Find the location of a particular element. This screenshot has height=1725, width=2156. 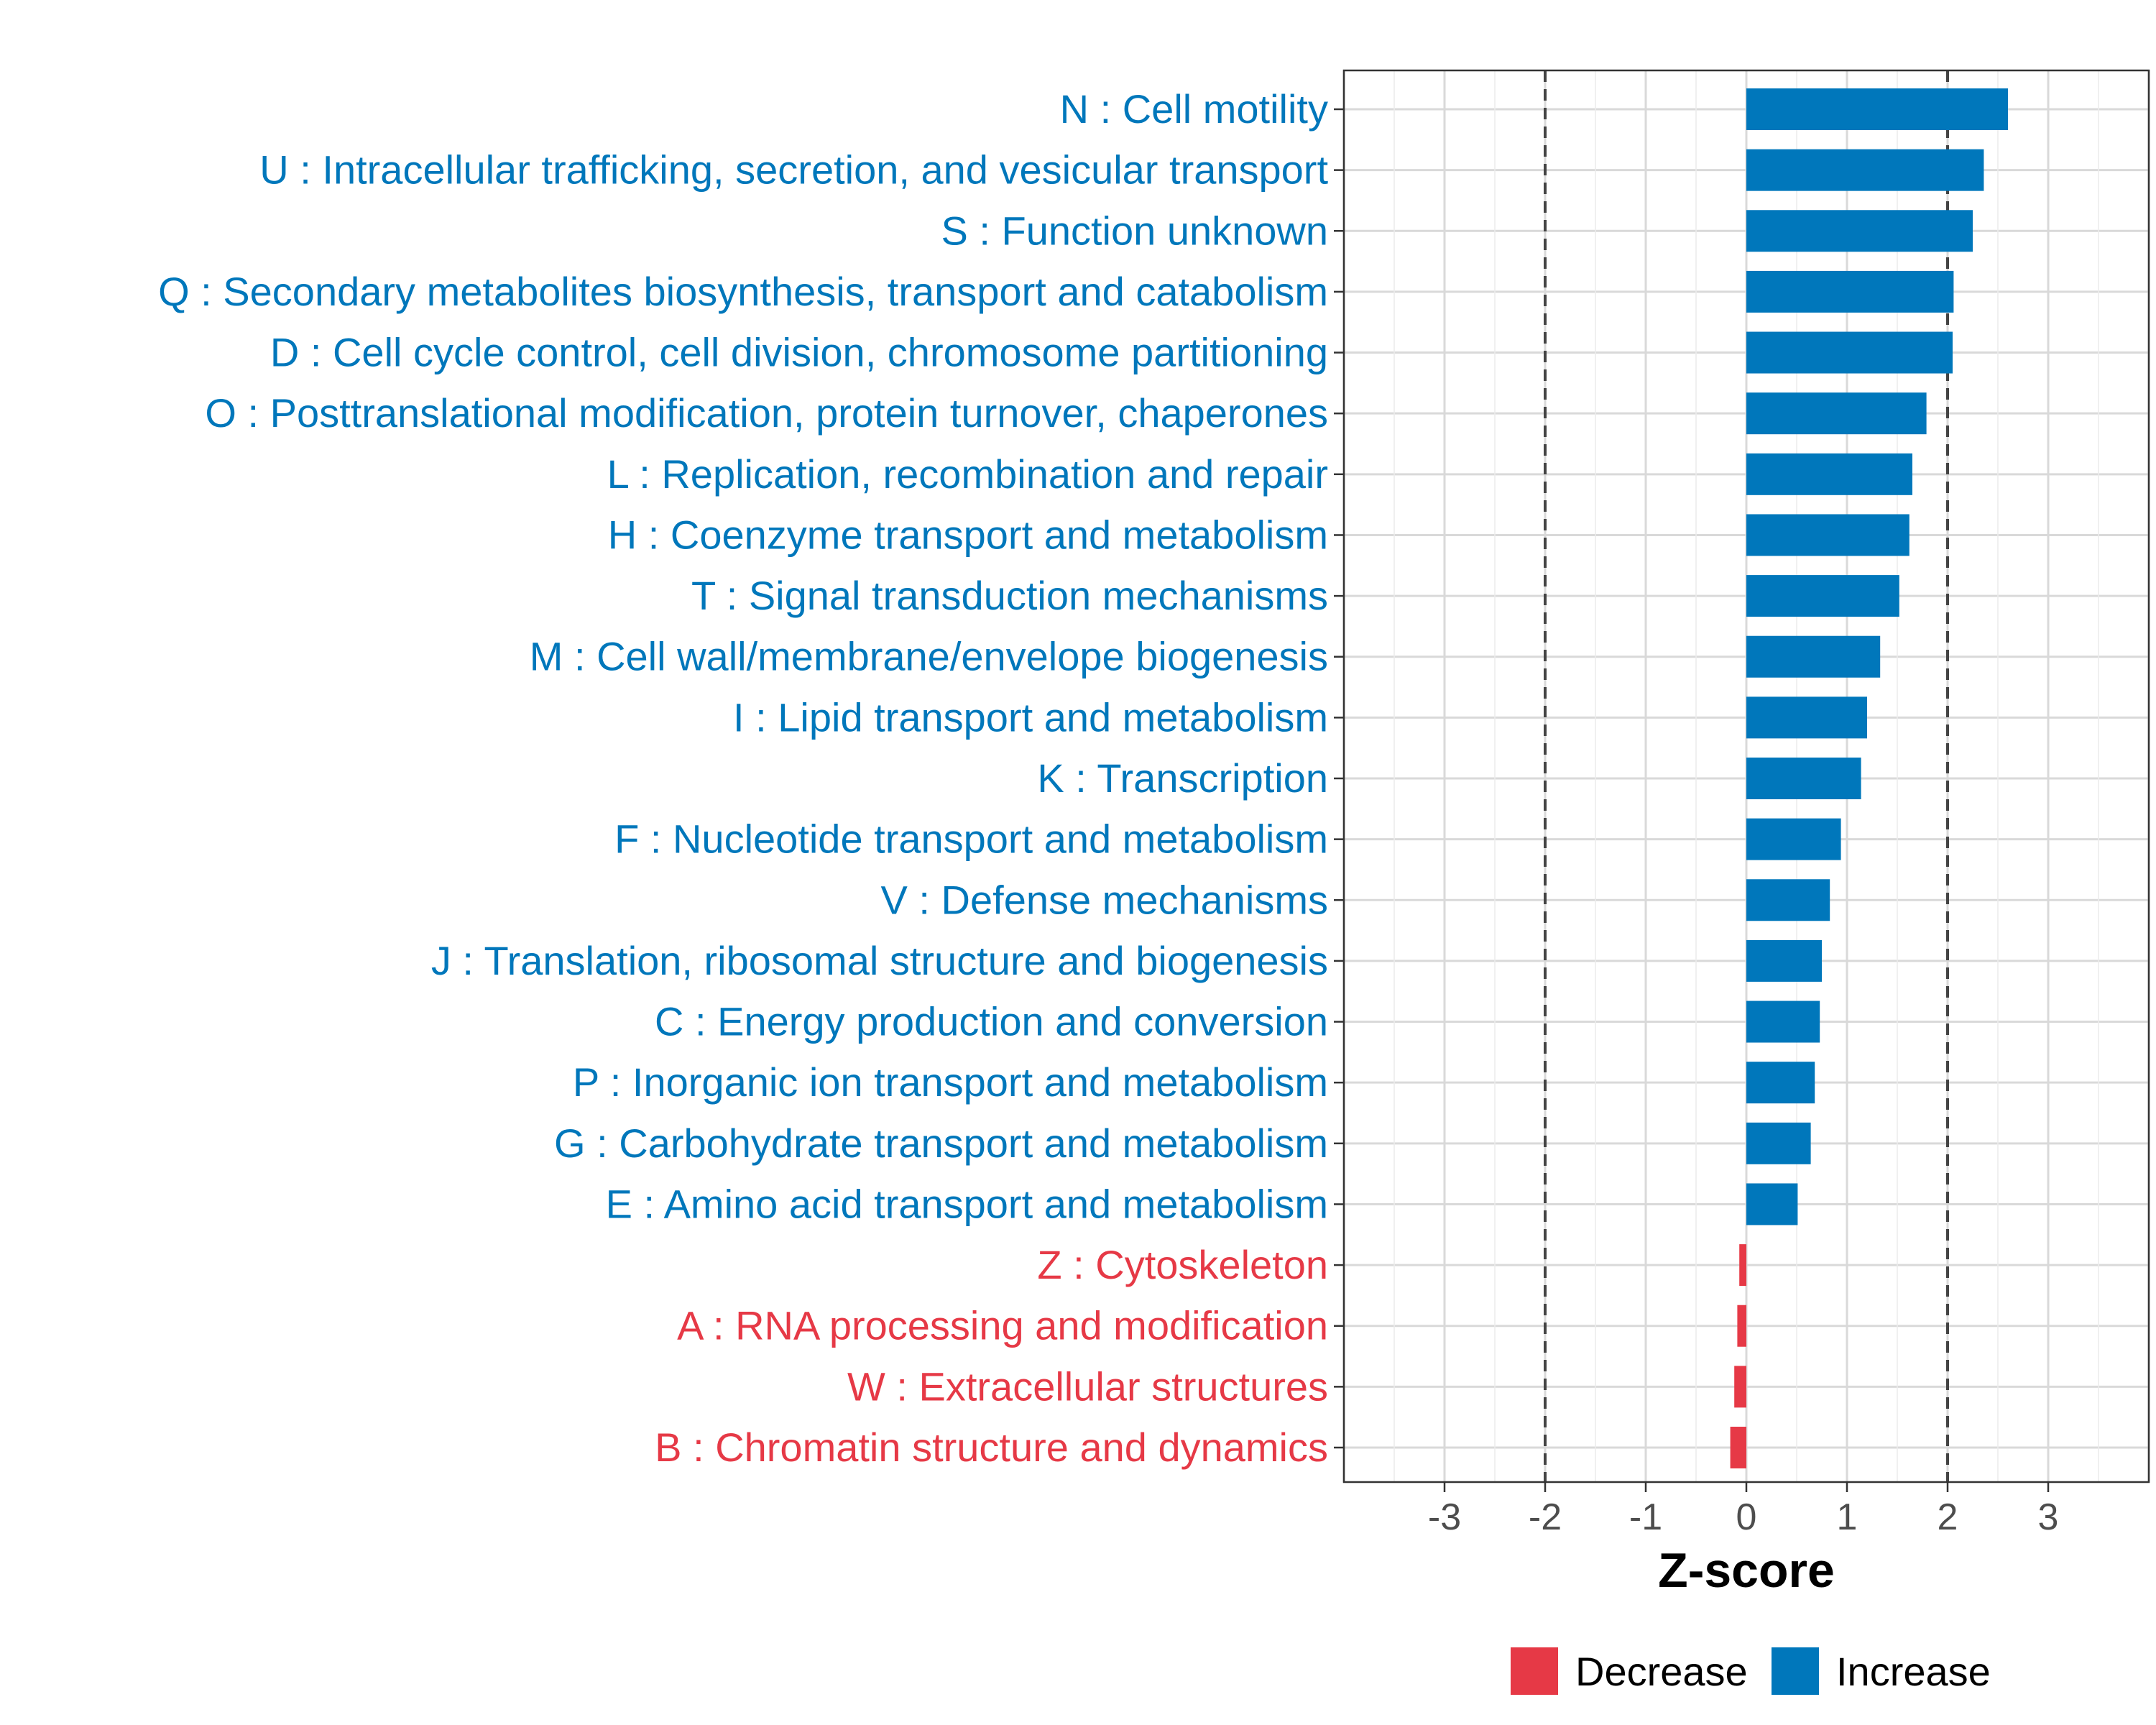

x-ticks is located at coordinates (1746, 1487).